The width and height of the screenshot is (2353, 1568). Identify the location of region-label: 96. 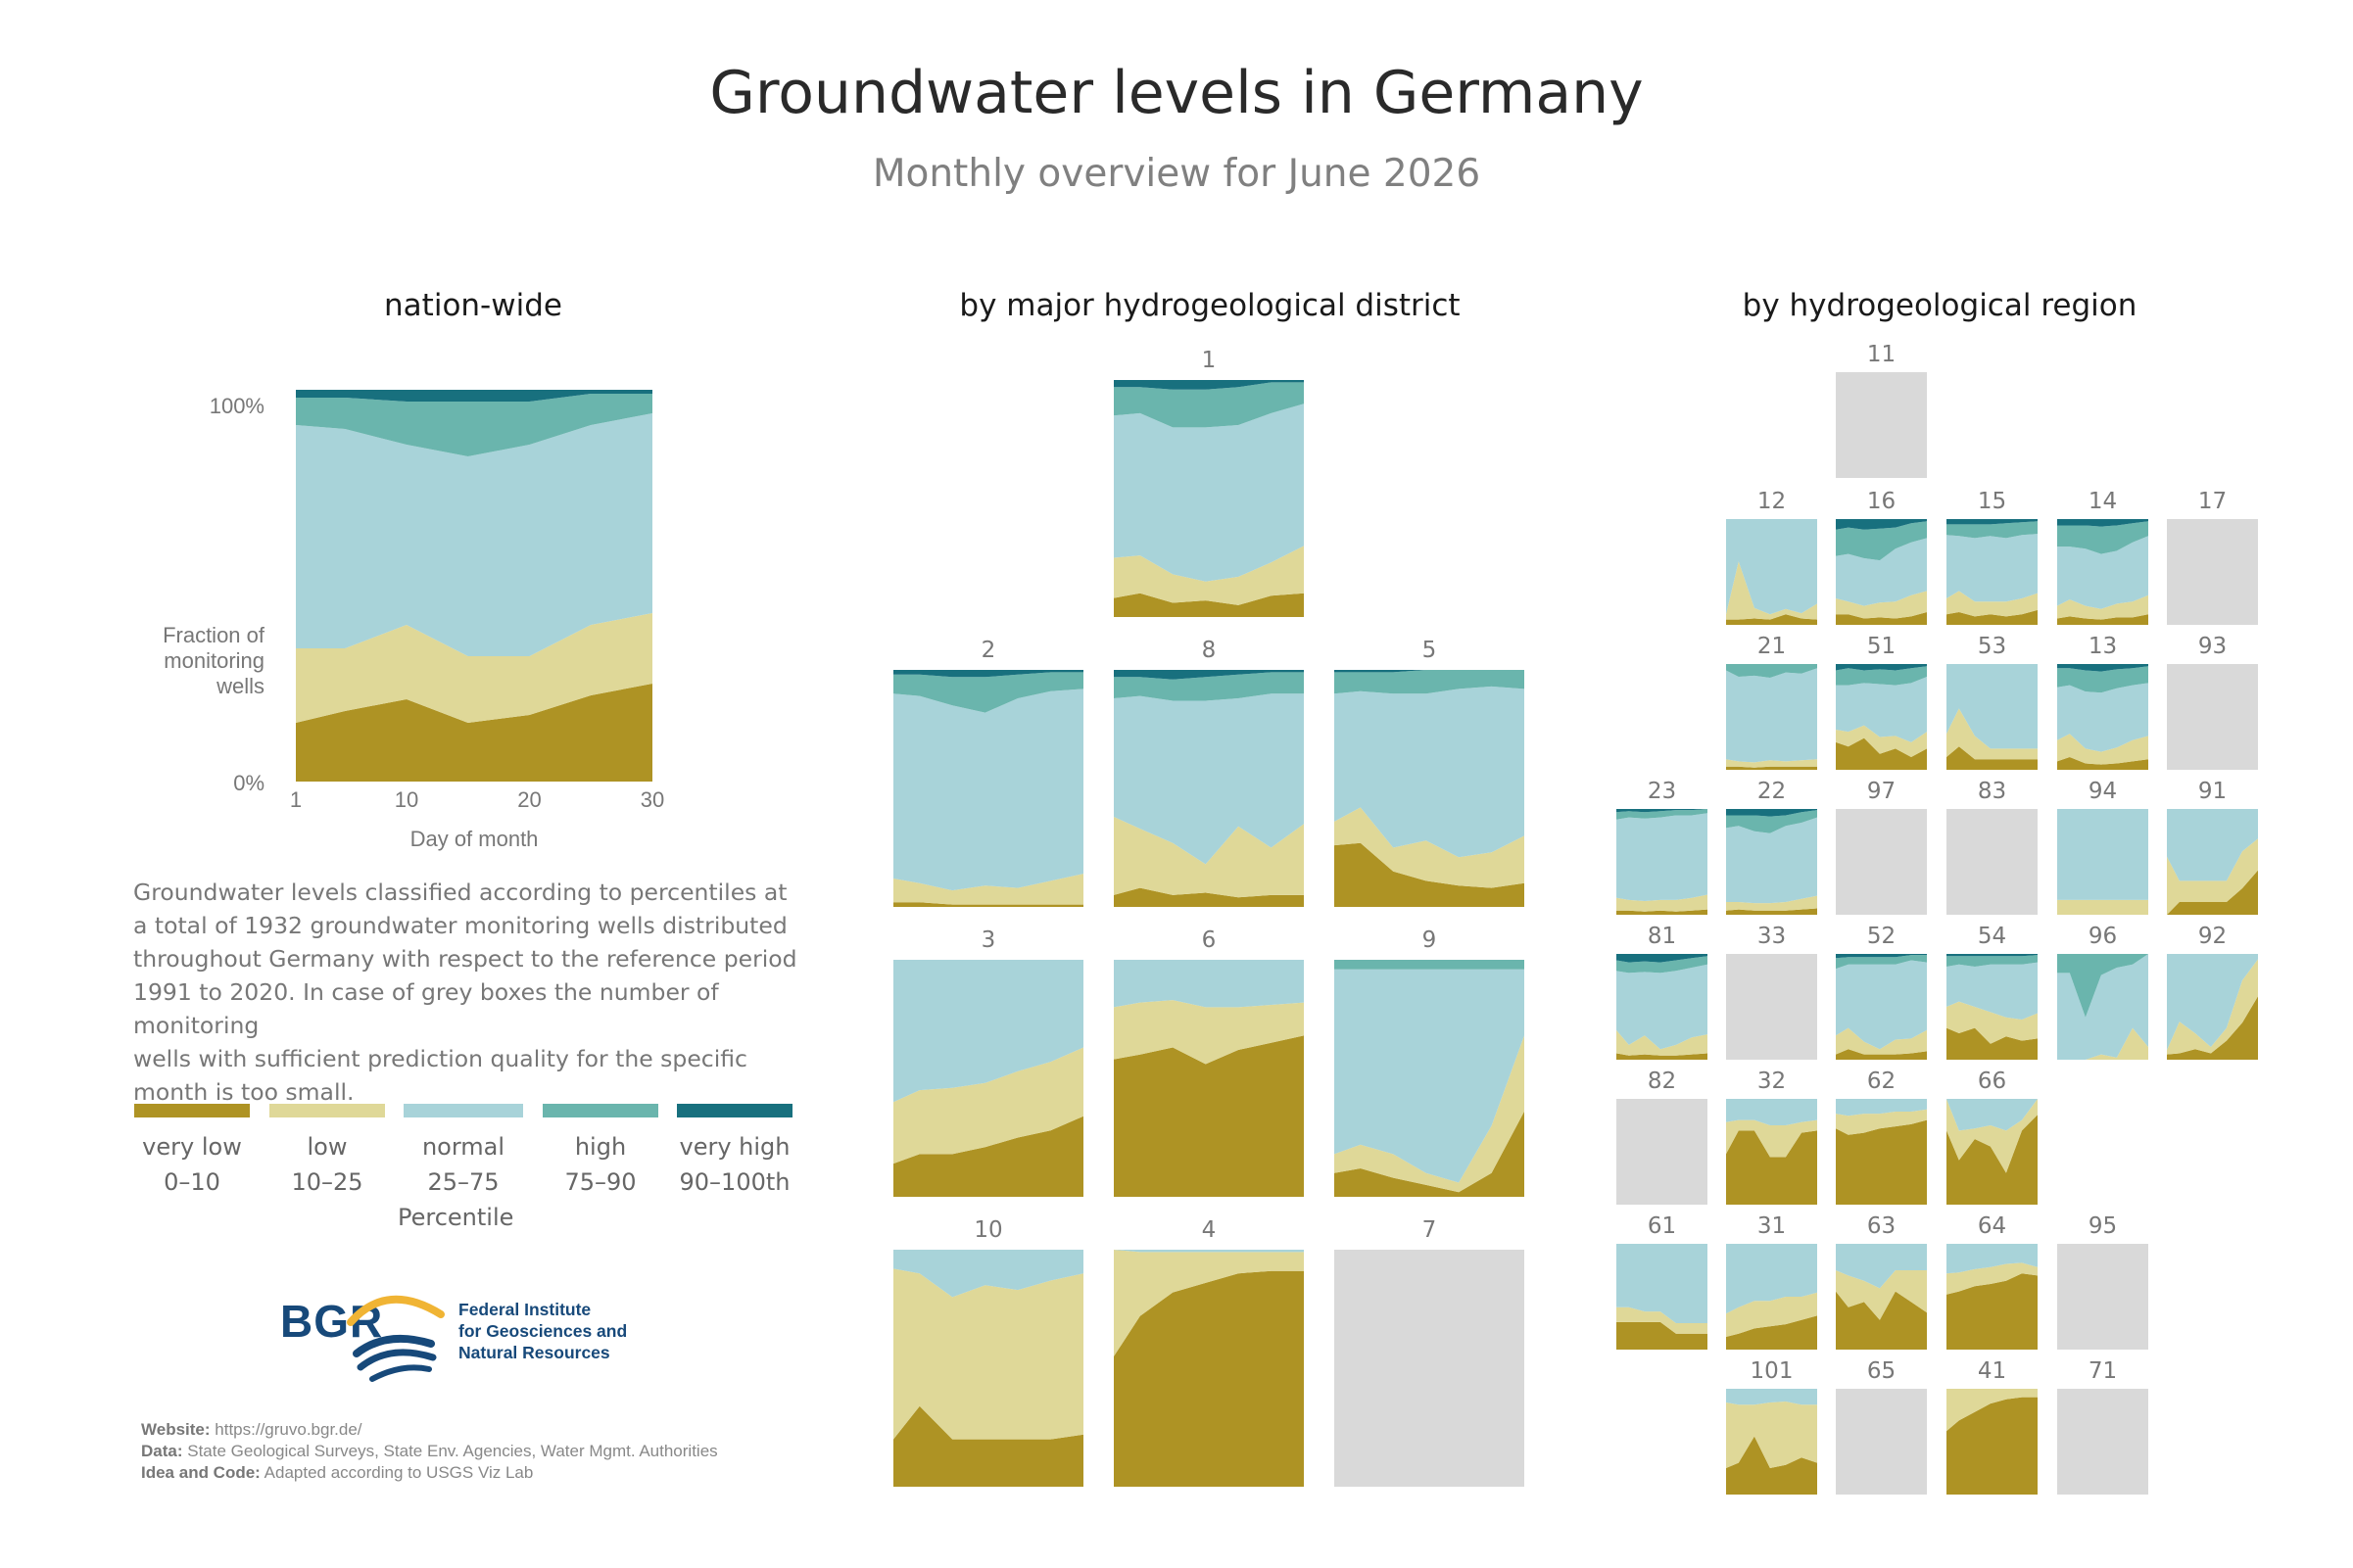
(2103, 936).